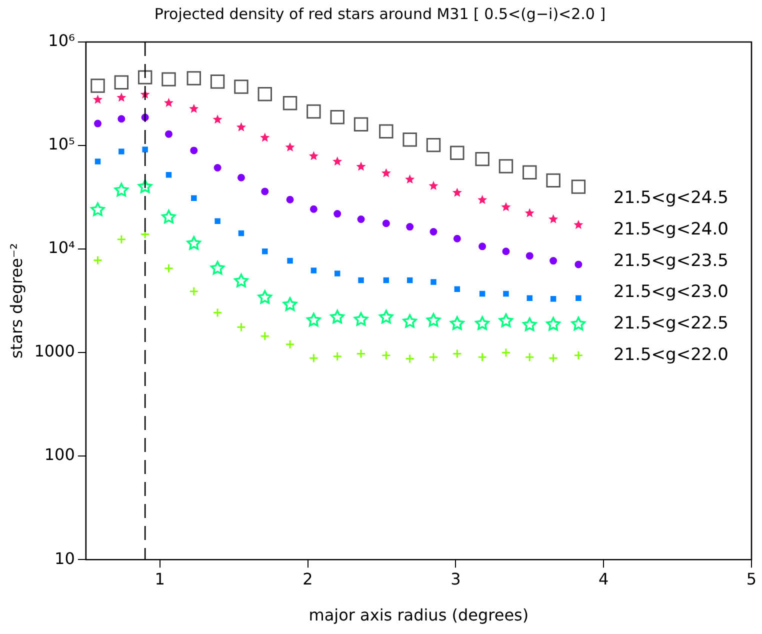  I want to click on x-tick-label: 5, so click(751, 578).